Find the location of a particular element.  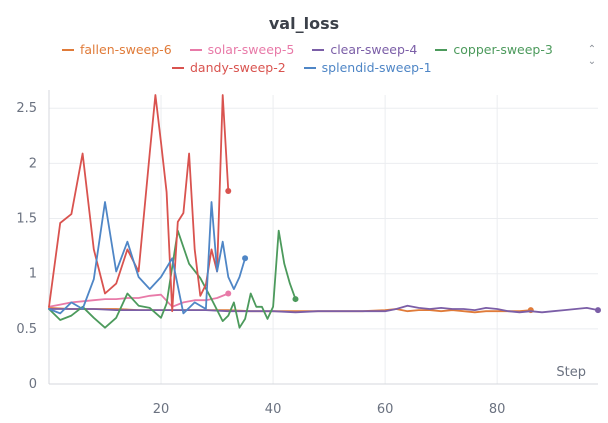

legend-label: copper-sweep-3 is located at coordinates (503, 49).